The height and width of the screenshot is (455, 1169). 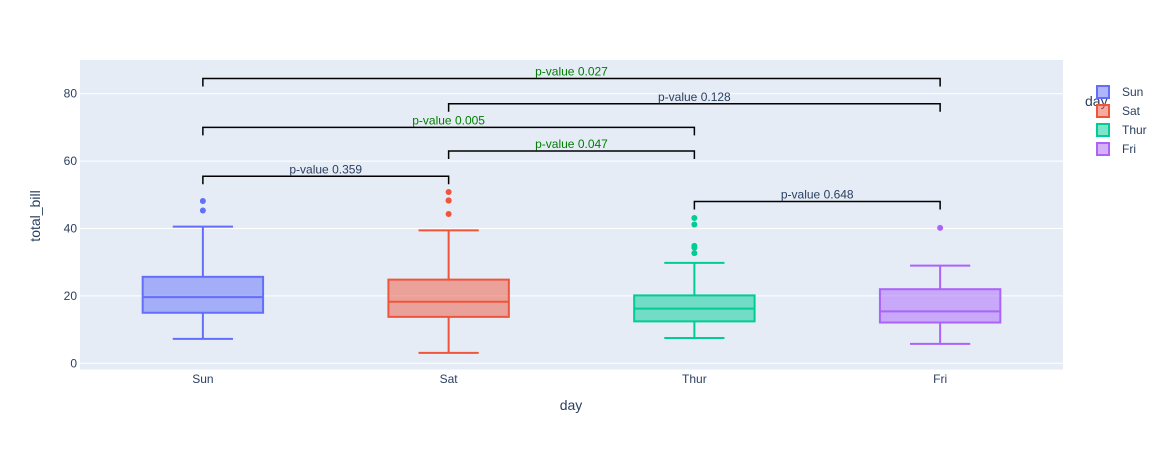 What do you see at coordinates (940, 284) in the screenshot?
I see `box-fri` at bounding box center [940, 284].